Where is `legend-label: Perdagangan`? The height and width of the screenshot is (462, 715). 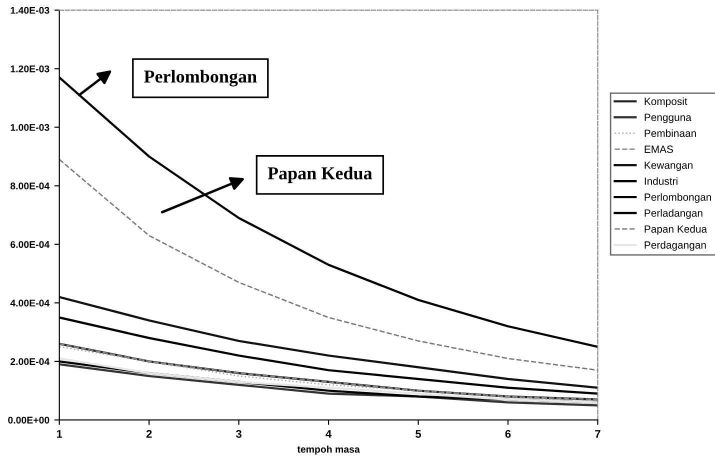
legend-label: Perdagangan is located at coordinates (675, 246).